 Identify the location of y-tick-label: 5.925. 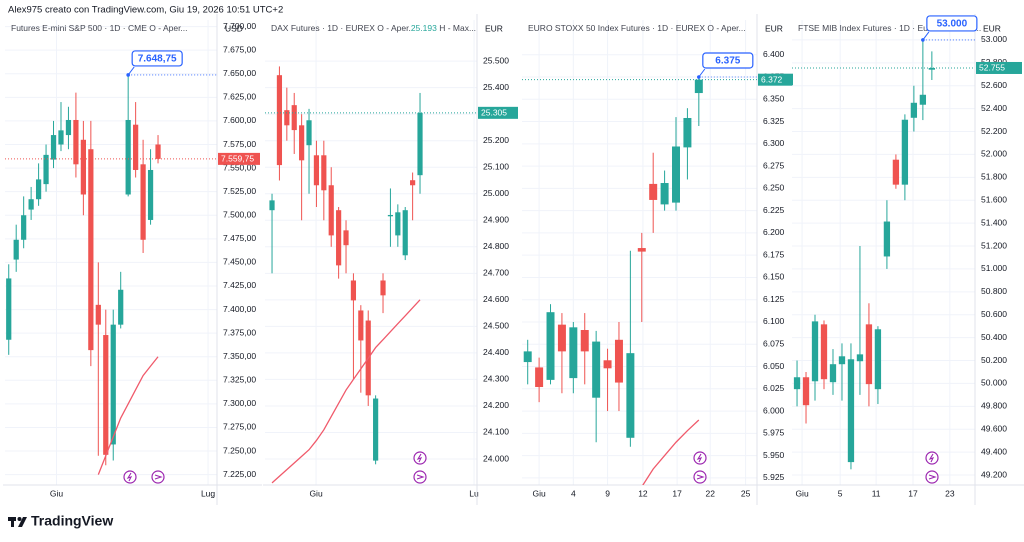
(774, 477).